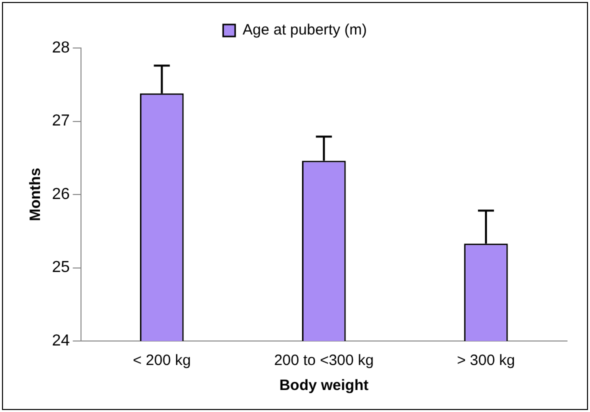 The height and width of the screenshot is (412, 590). I want to click on x-tick-label: > 300 kg, so click(485, 361).